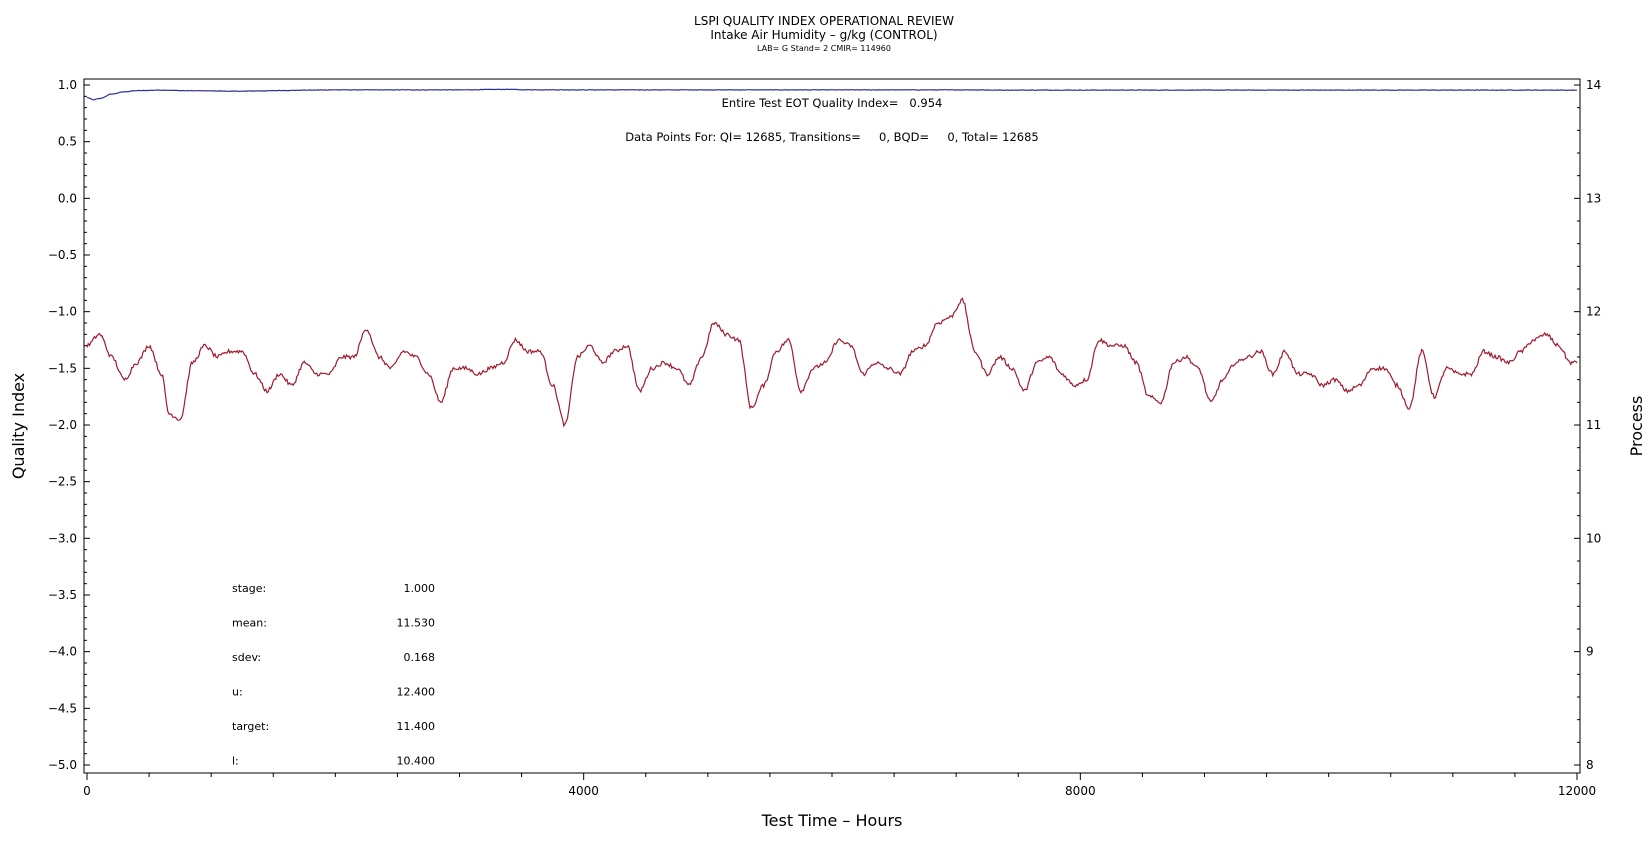 Image resolution: width=1648 pixels, height=845 pixels. Describe the element at coordinates (839, 785) in the screenshot. I see `x-axis-ticks: 0 4000 8000 12000` at that location.